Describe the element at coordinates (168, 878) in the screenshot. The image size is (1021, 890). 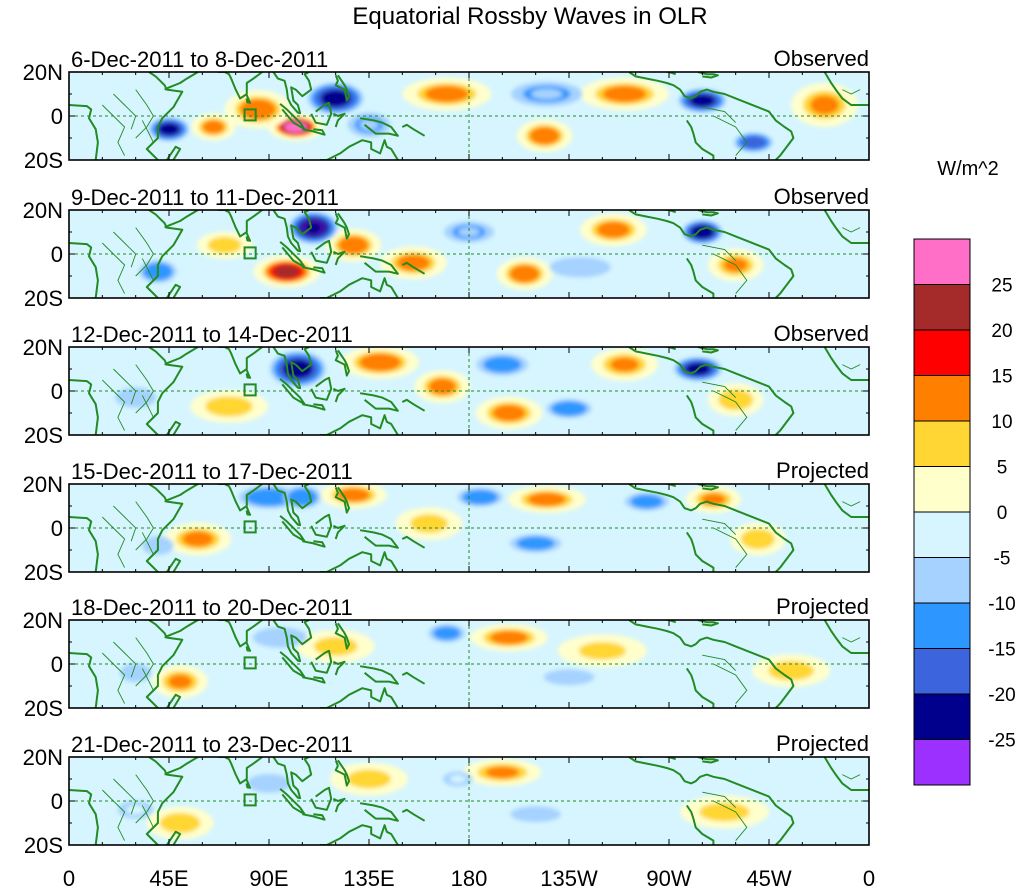
I see `lon-tick-label: 45E` at that location.